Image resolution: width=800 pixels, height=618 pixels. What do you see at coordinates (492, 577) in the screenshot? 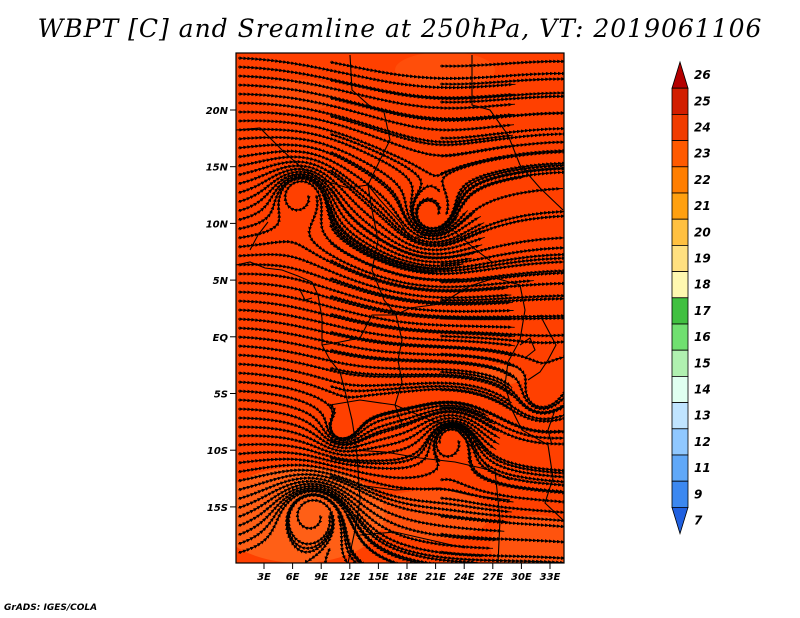
I see `lon-tick-label: 27E` at bounding box center [492, 577].